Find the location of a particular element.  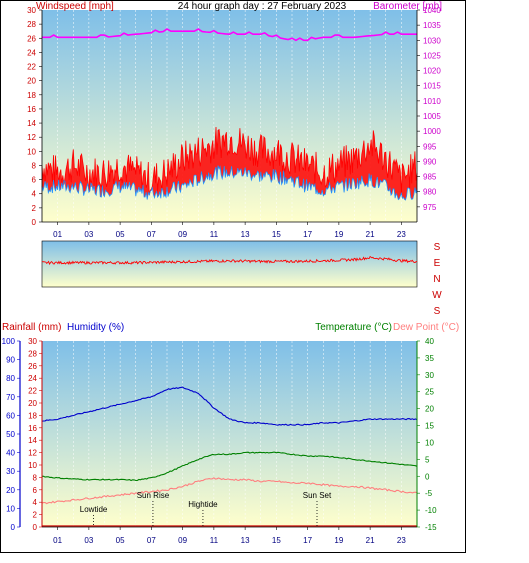

gust-series-line is located at coordinates (229, 161).